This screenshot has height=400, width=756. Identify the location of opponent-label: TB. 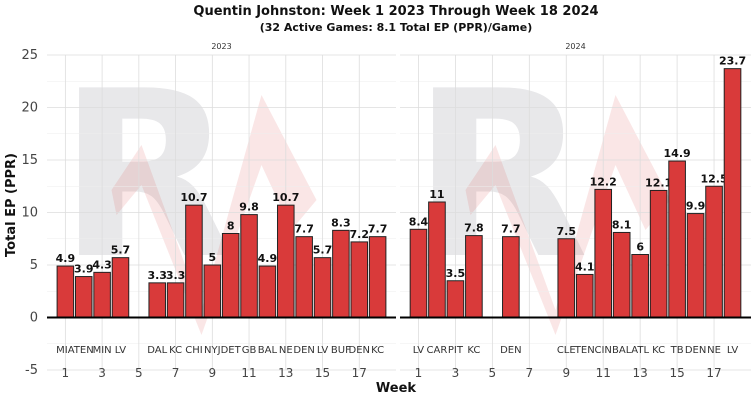
(677, 350).